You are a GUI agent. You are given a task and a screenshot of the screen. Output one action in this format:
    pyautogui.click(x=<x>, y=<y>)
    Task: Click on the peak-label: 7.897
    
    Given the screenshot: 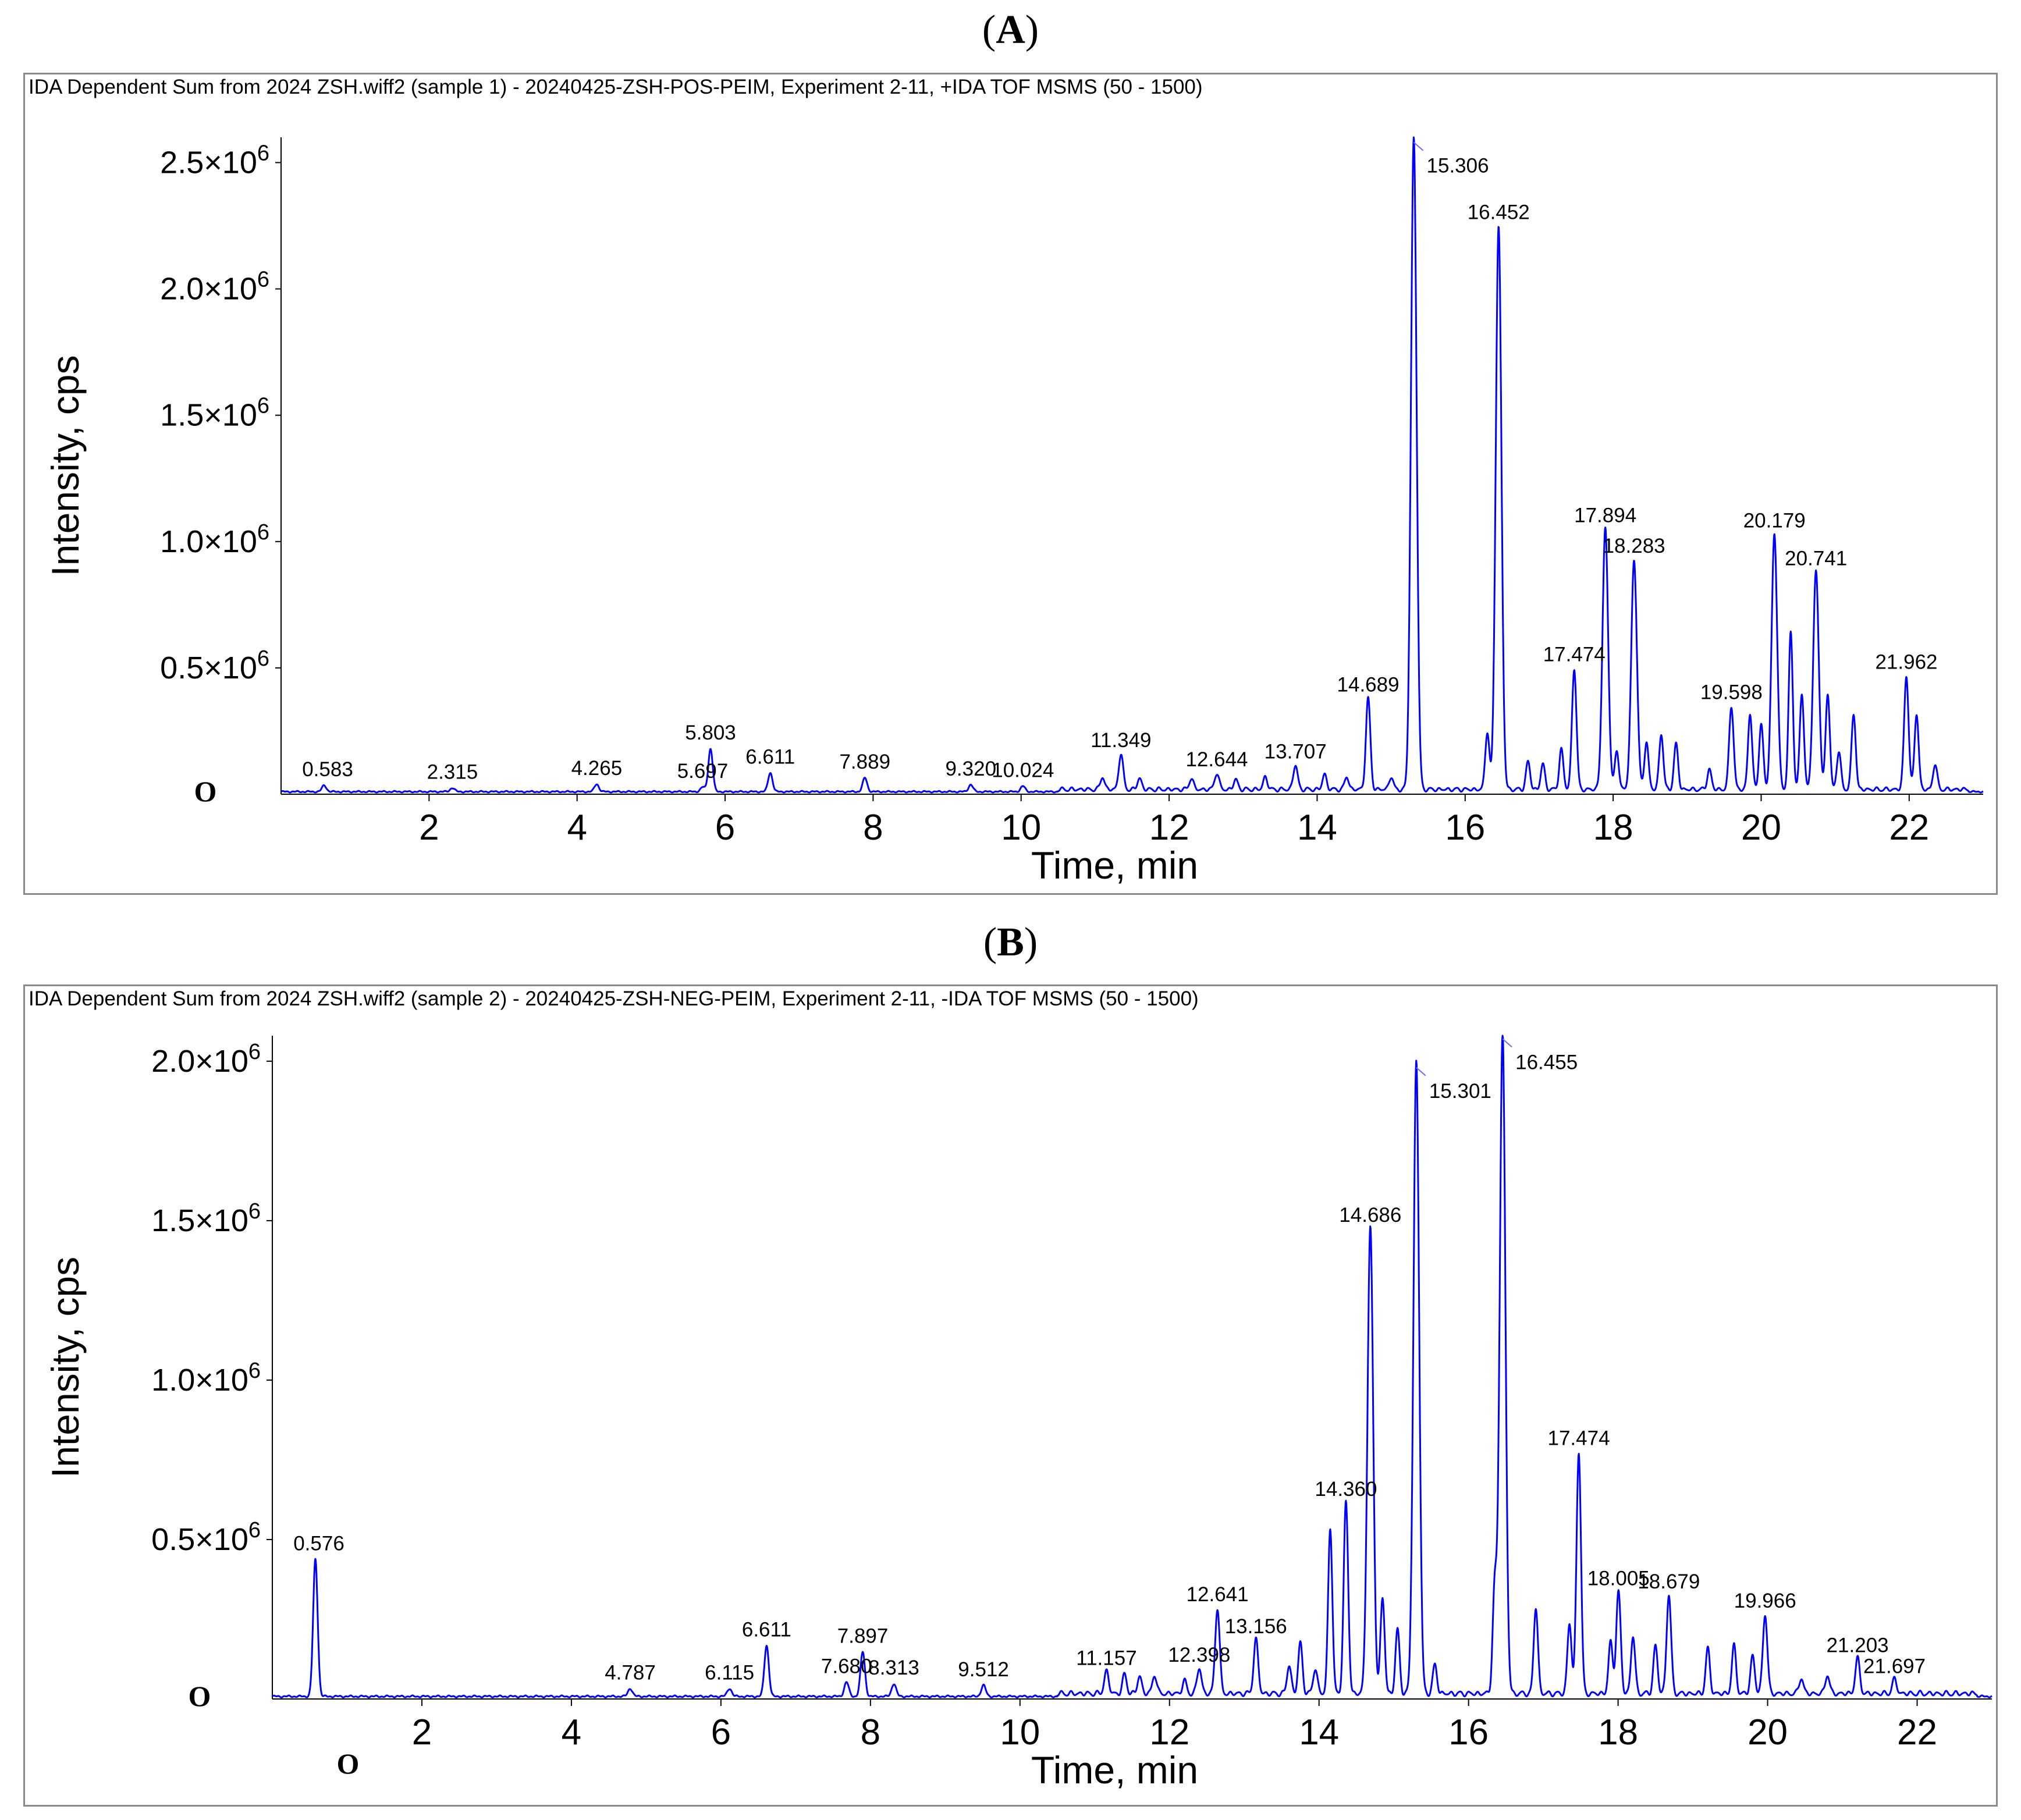 What is the action you would take?
    pyautogui.click(x=863, y=1636)
    